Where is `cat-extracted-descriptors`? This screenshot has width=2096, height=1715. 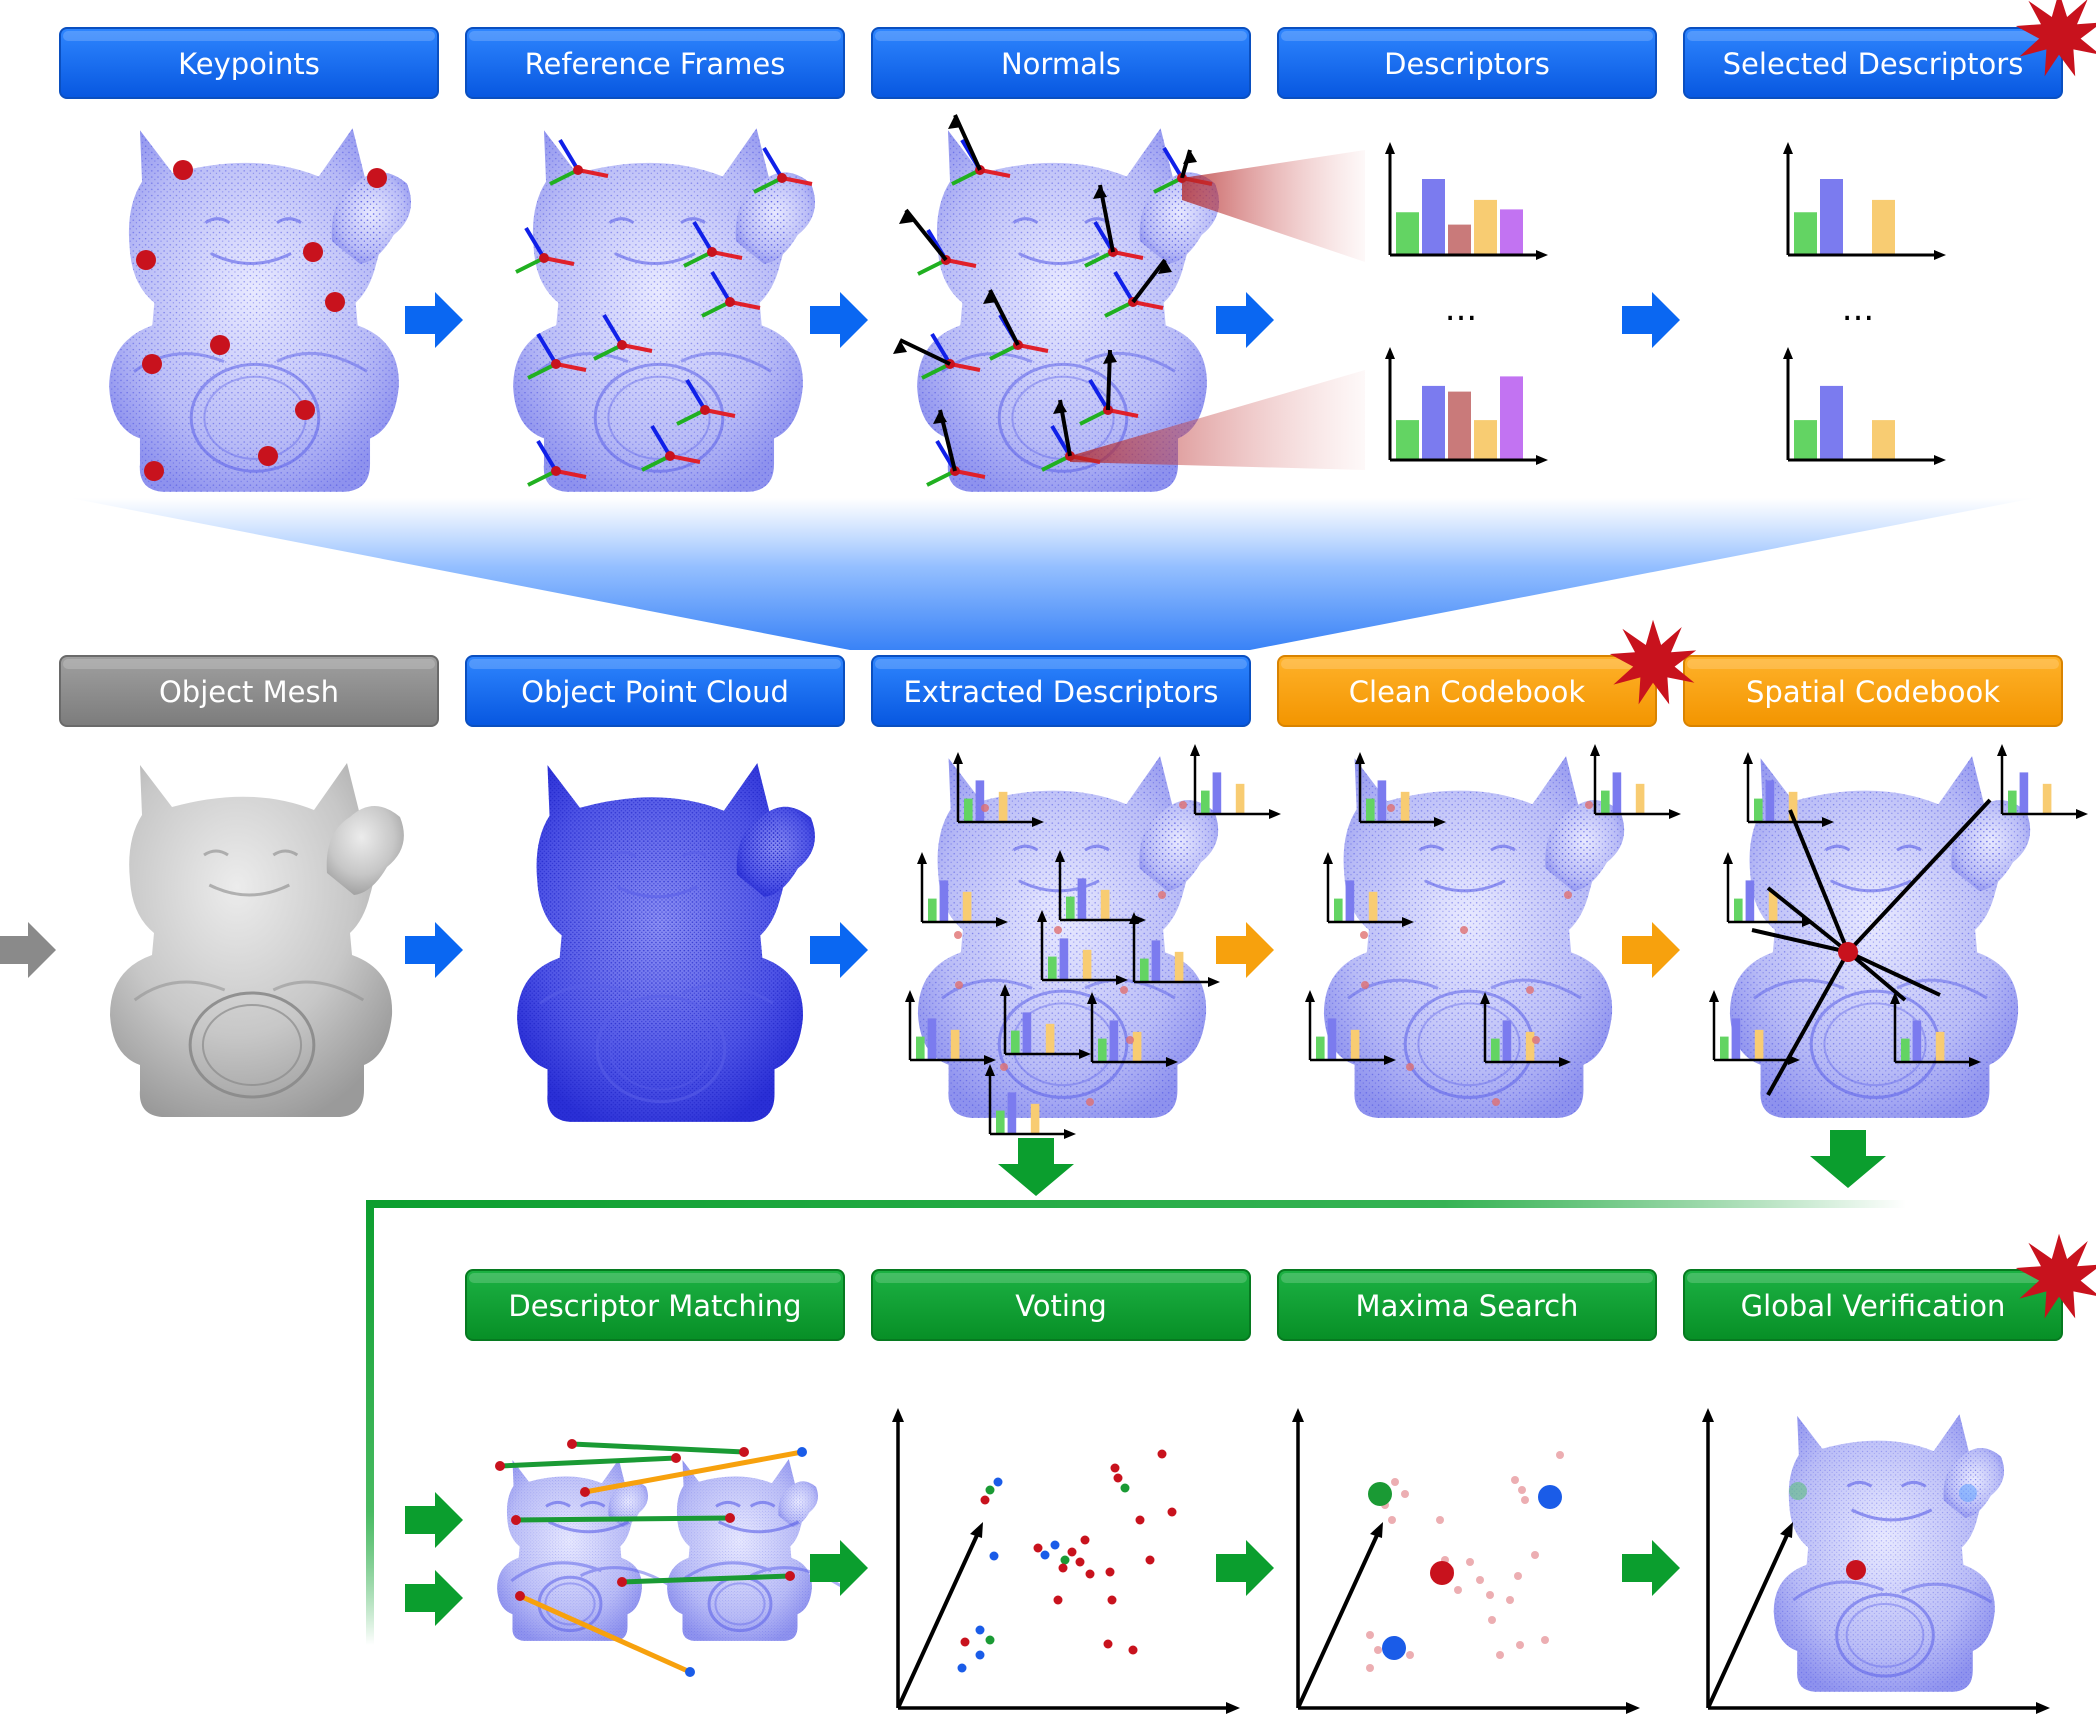
cat-extracted-descriptors is located at coordinates (1068, 937).